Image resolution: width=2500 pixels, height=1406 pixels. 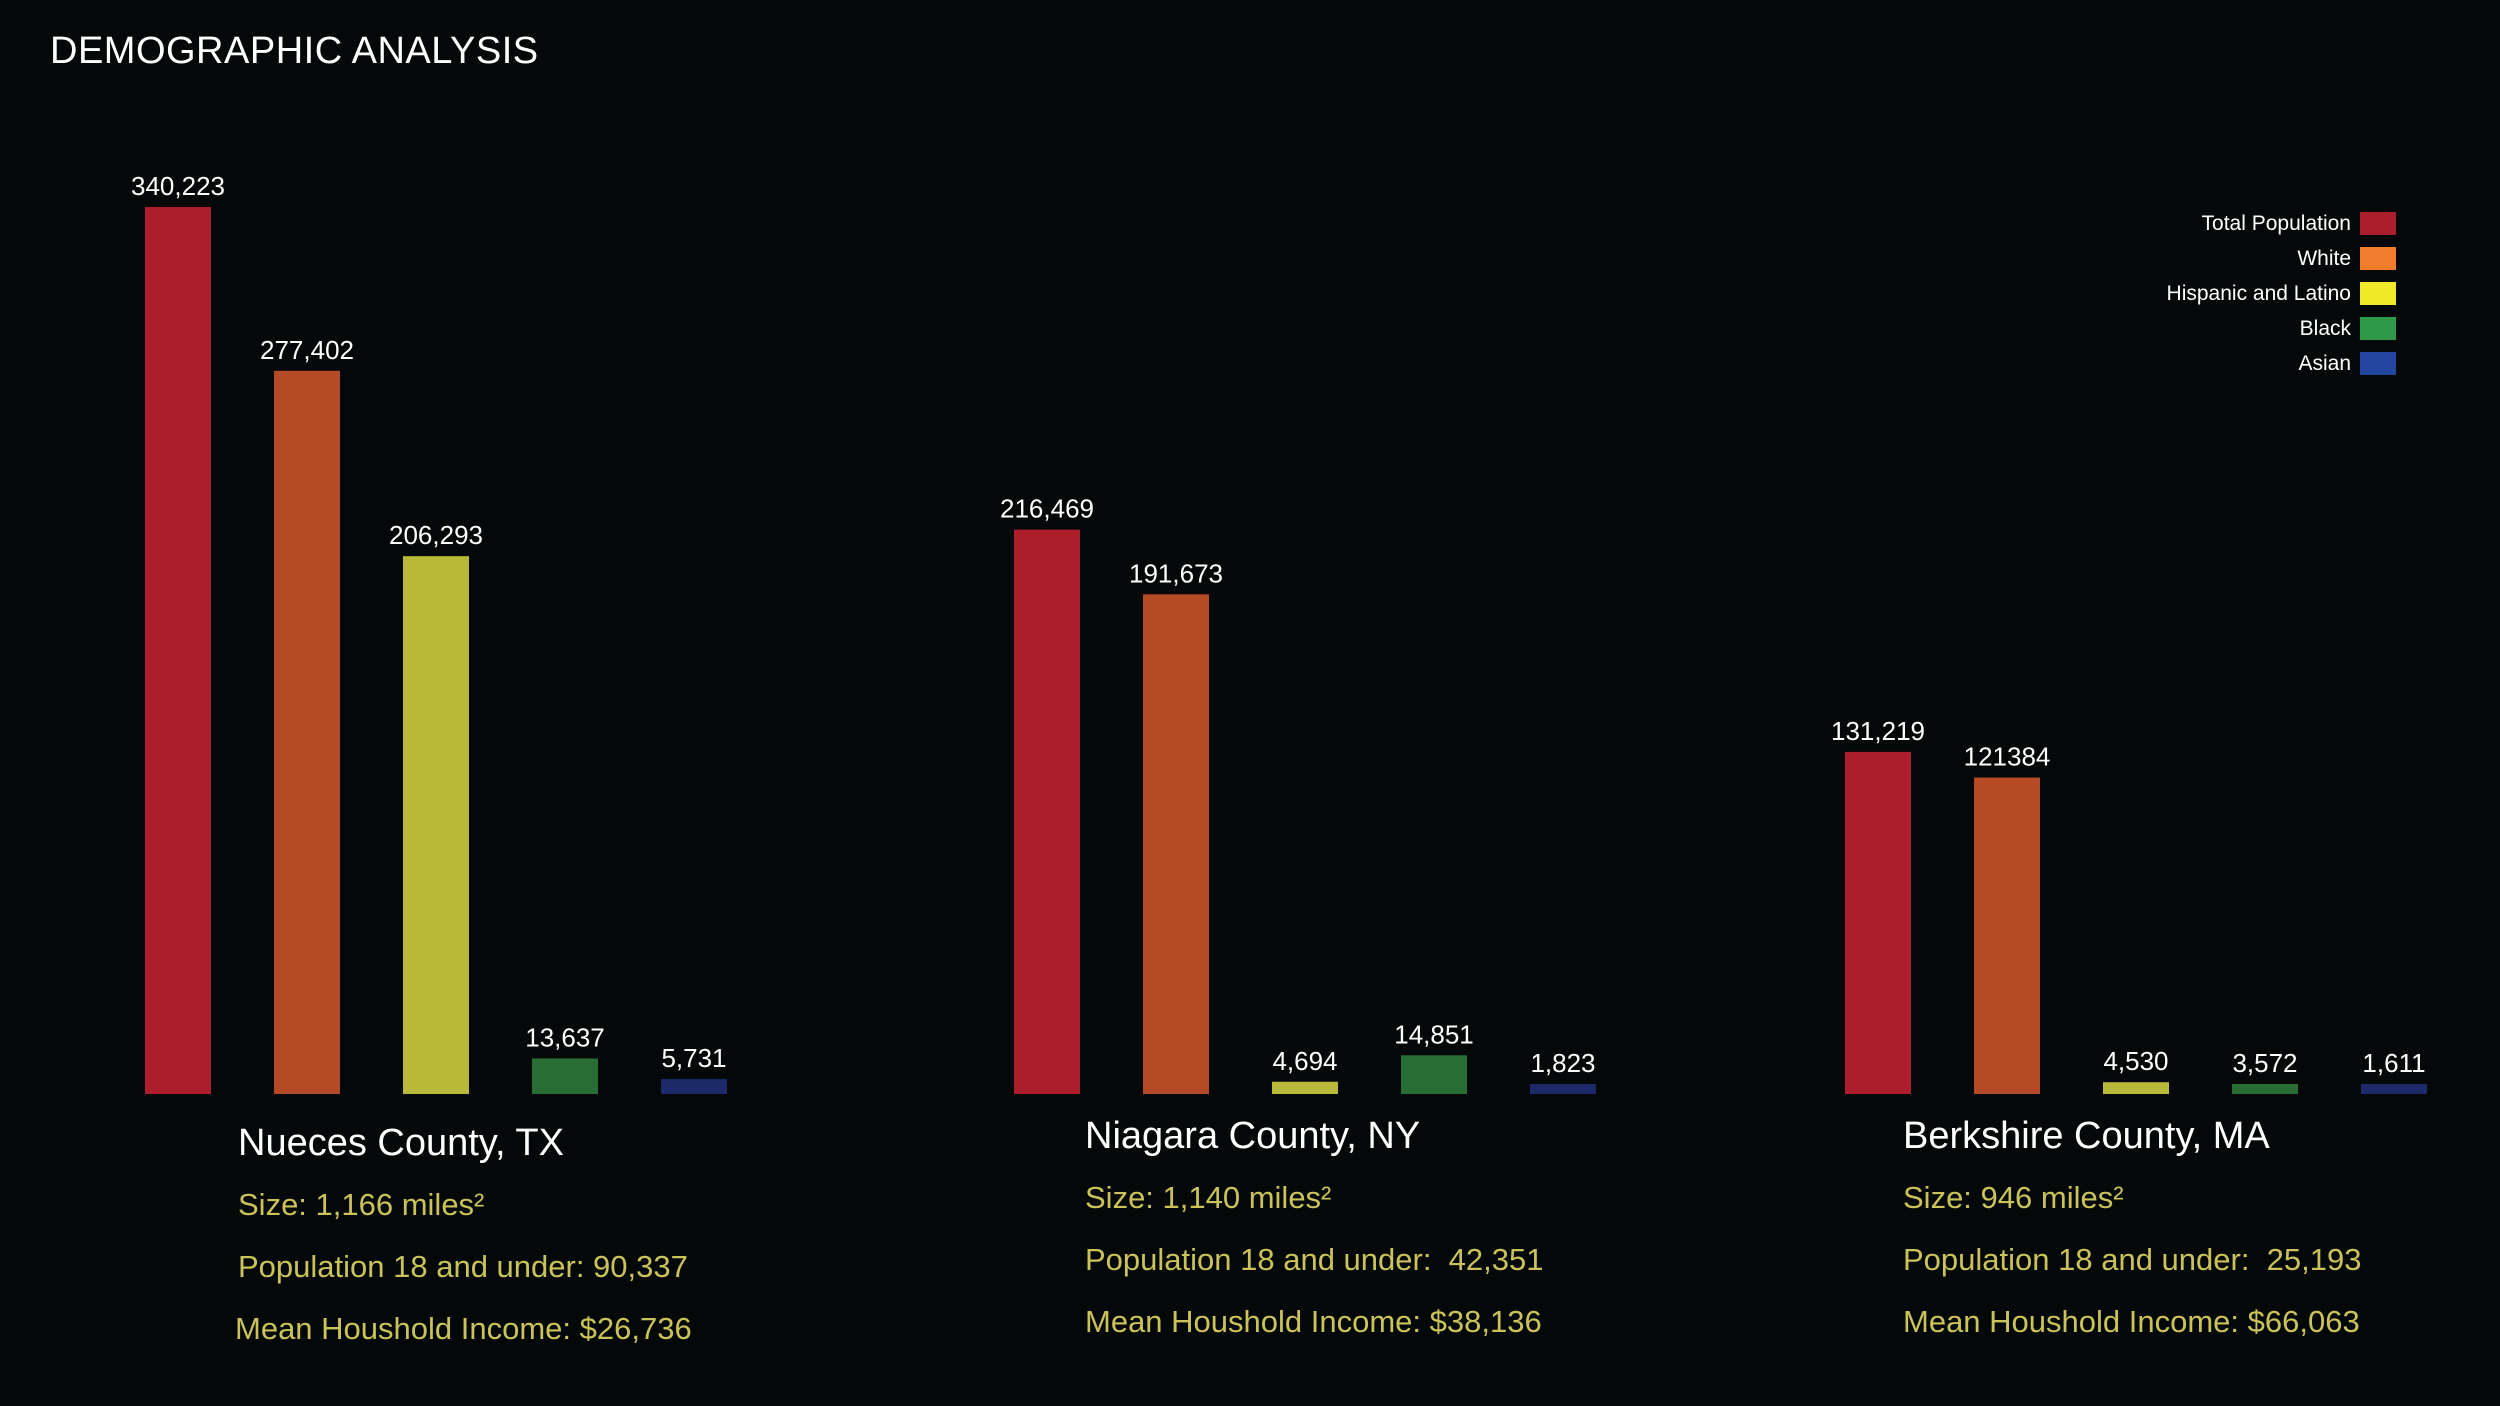 I want to click on bar-berkshire-asian, so click(x=2394, y=1089).